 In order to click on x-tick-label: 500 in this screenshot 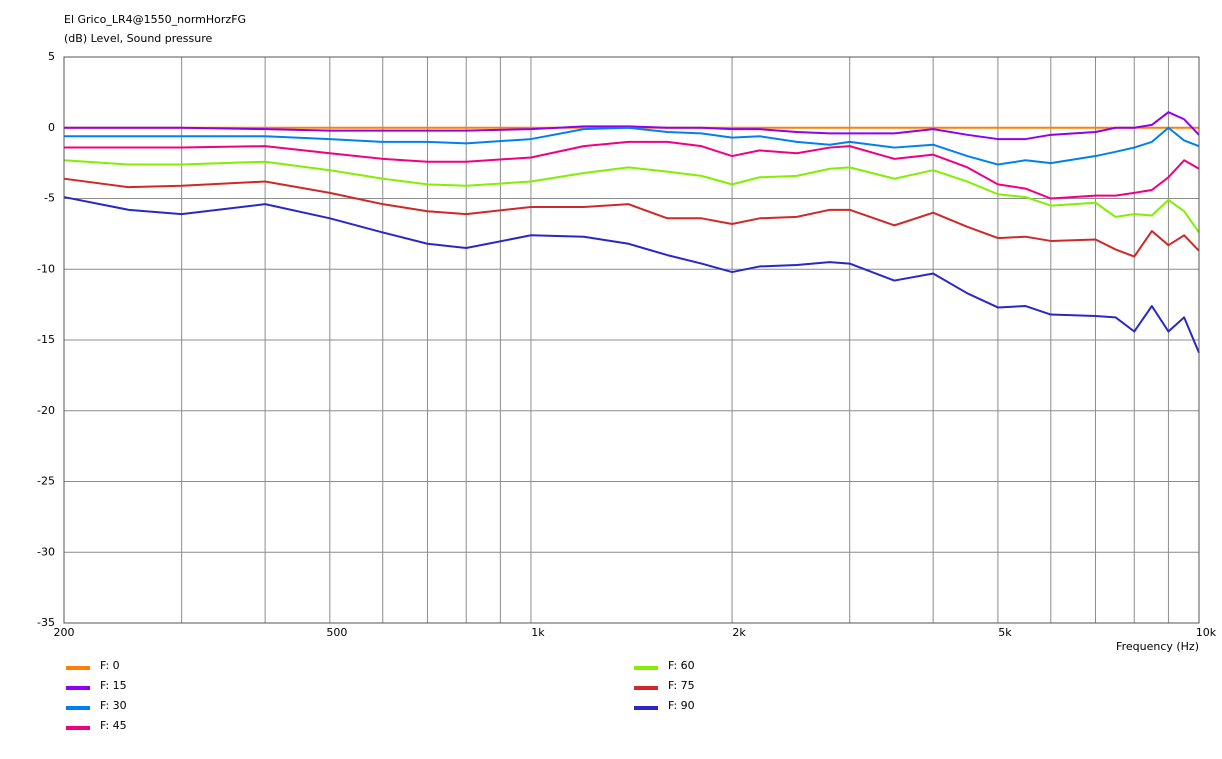, I will do `click(336, 632)`.